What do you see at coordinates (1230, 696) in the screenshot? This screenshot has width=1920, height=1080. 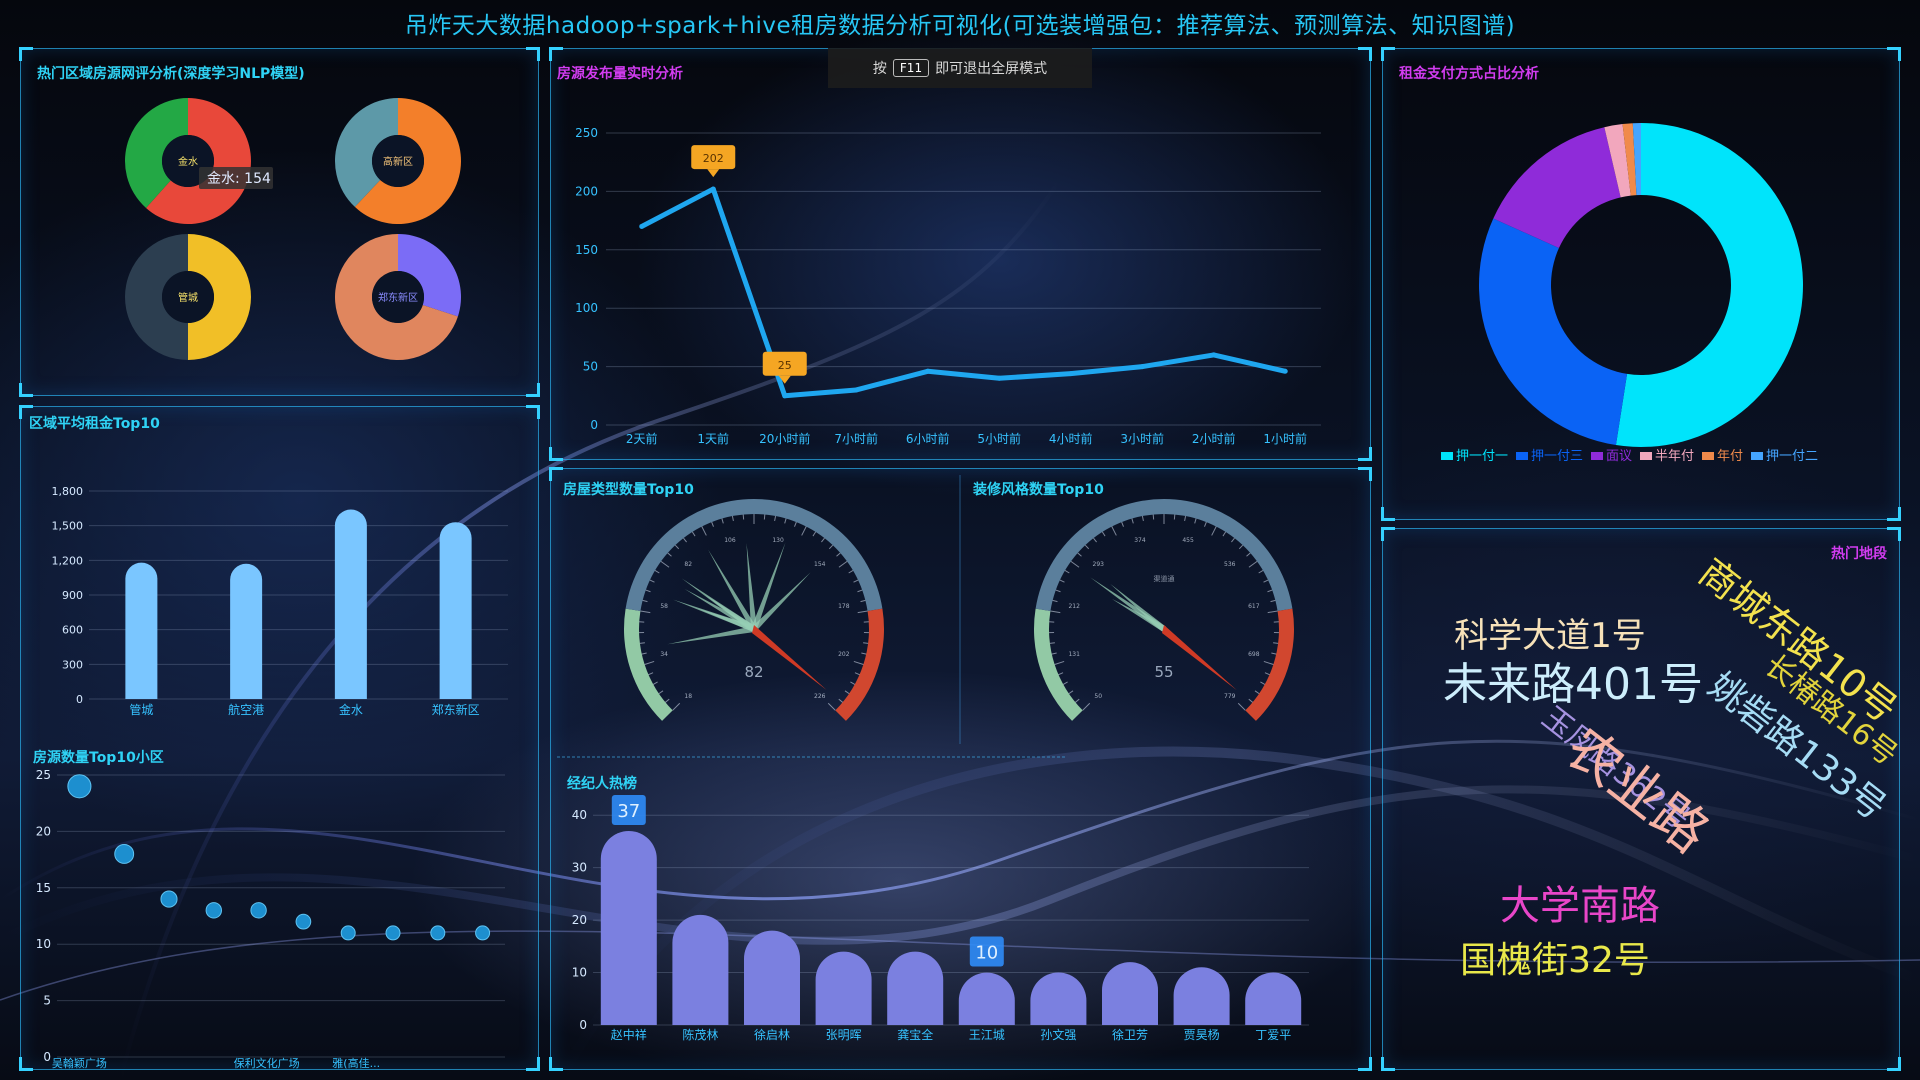 I see `gauge-1-ticklabel-9: 779` at bounding box center [1230, 696].